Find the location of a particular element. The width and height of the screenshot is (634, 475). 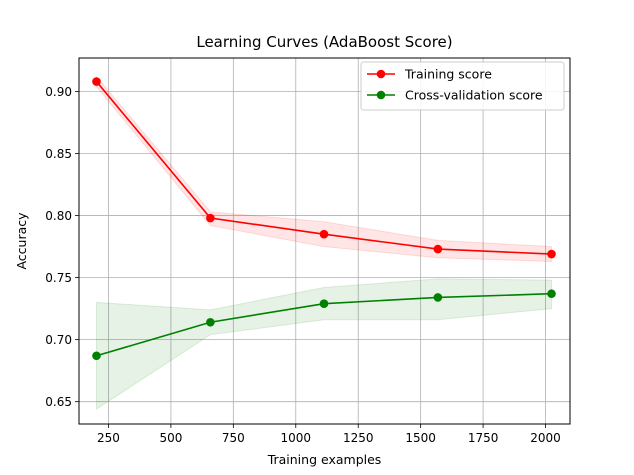

x-tick-label: 750 is located at coordinates (233, 438).